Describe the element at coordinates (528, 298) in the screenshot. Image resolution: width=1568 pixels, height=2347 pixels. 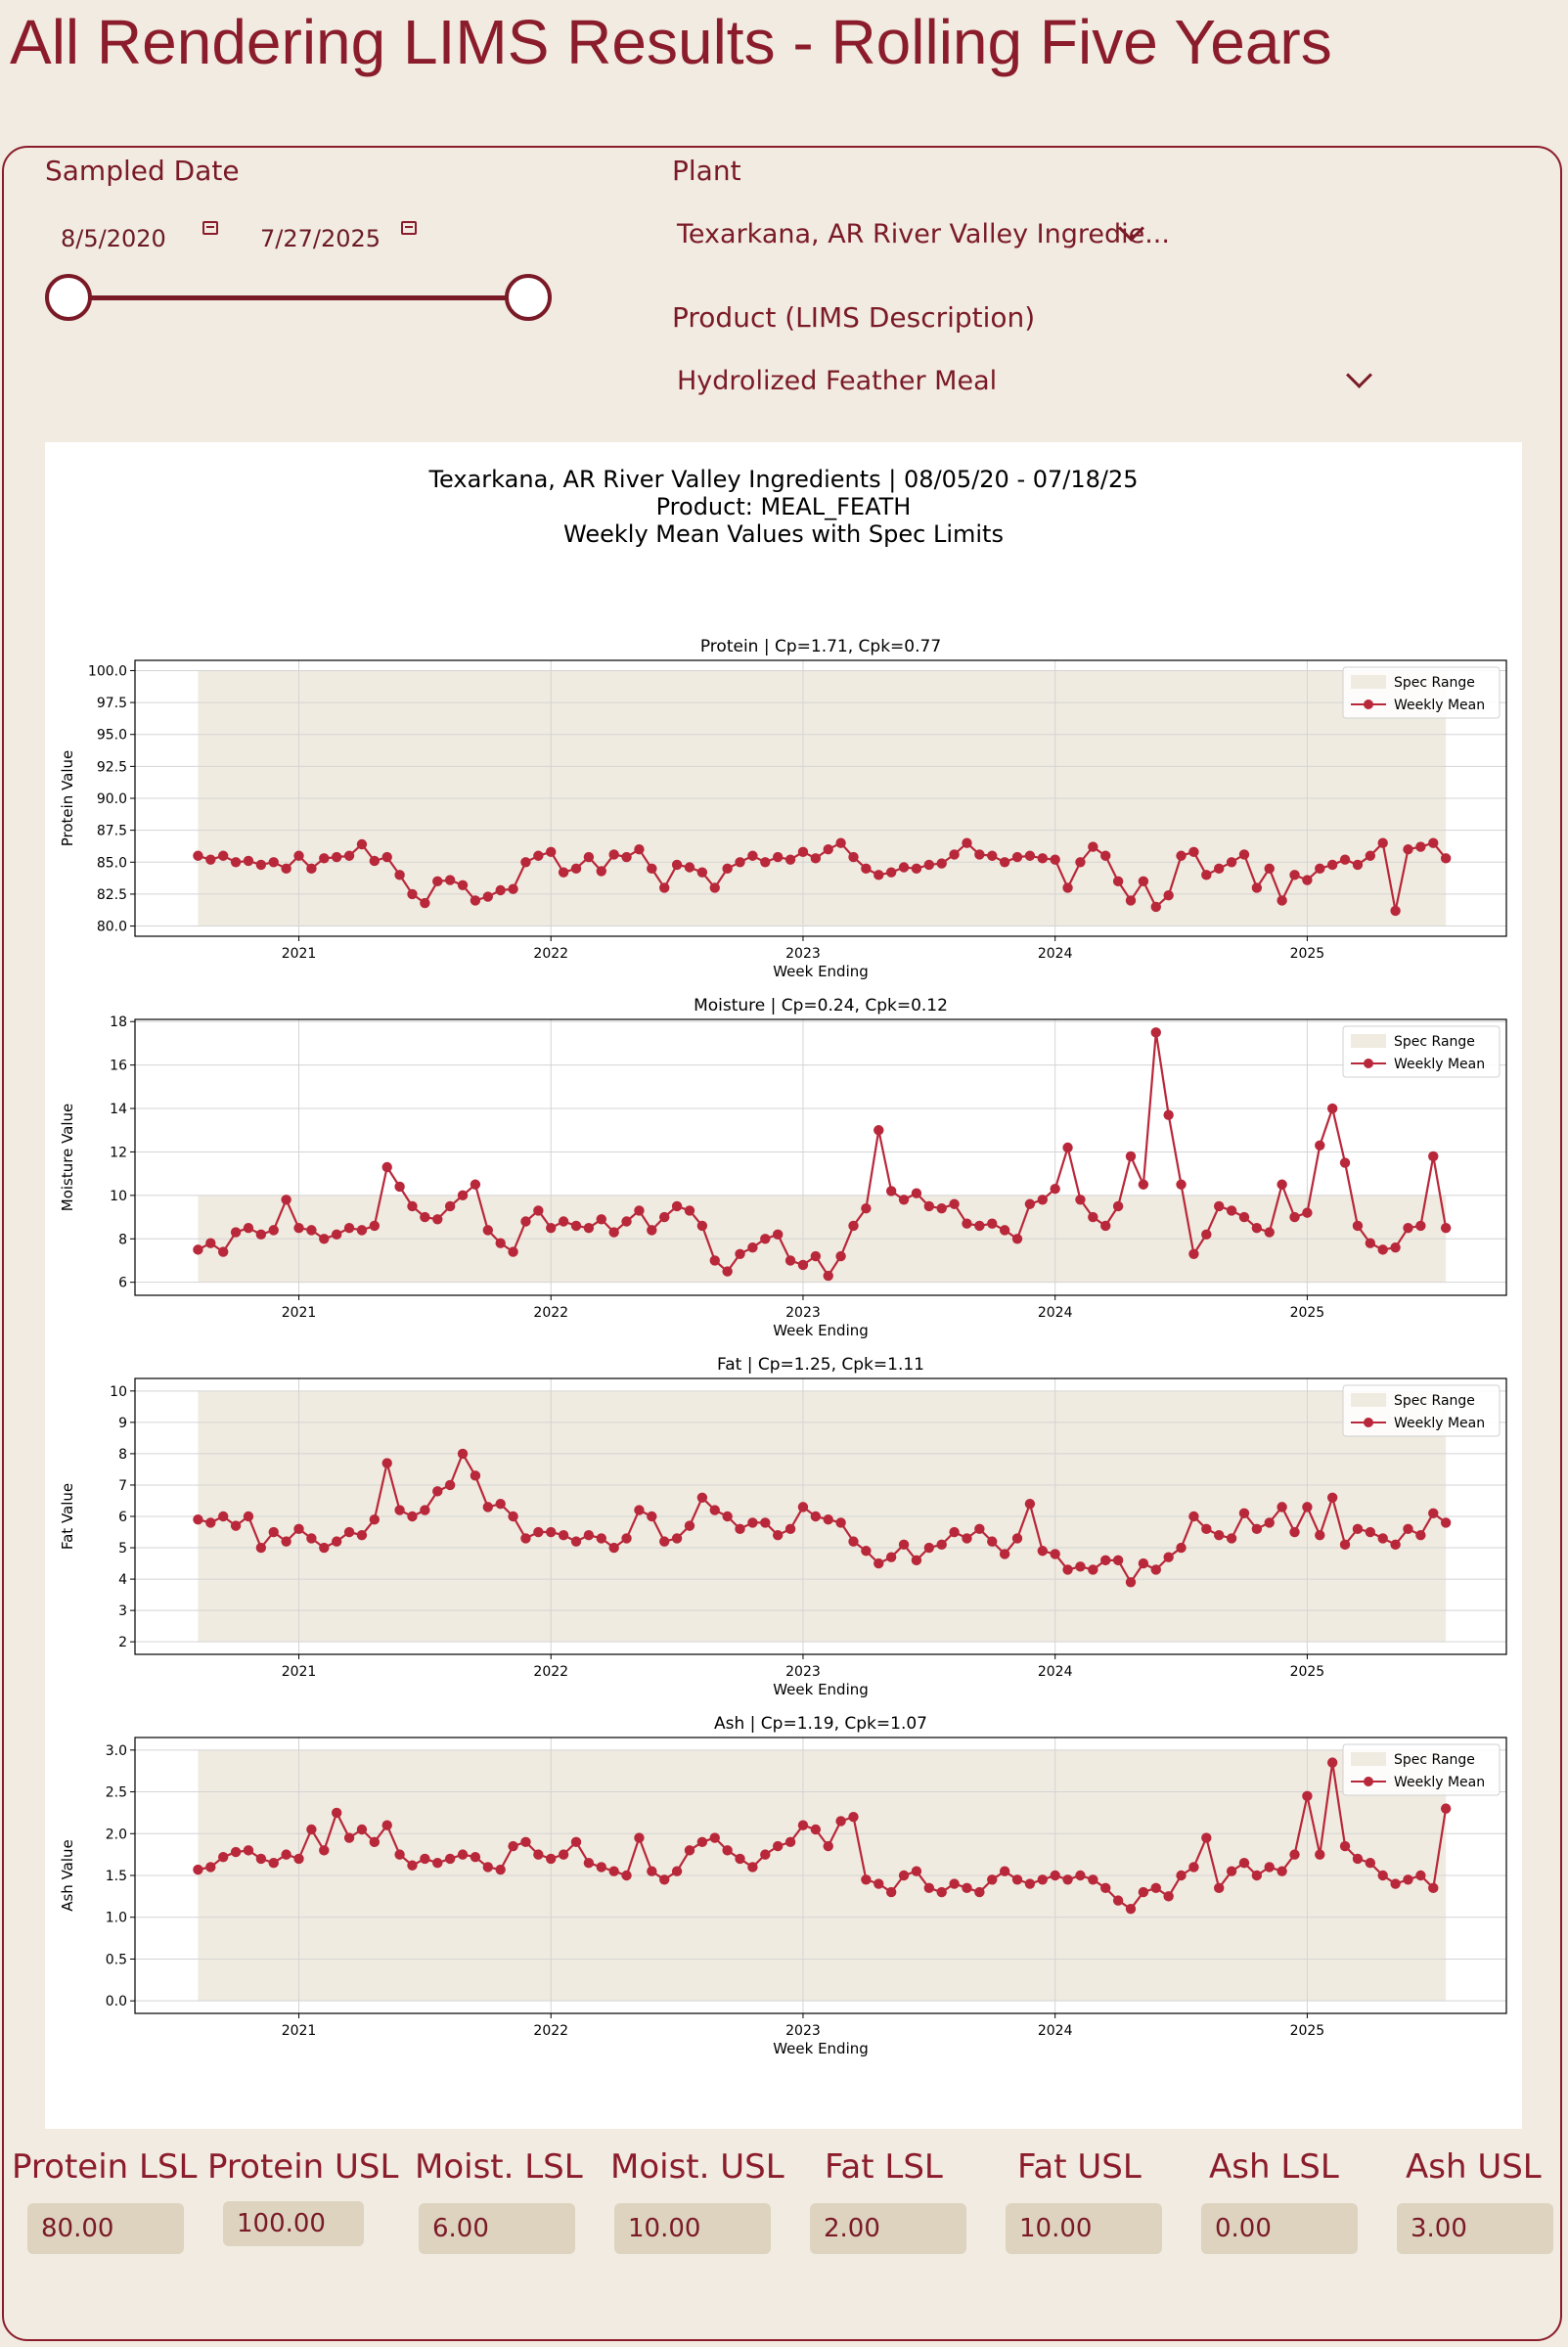
I see `date-range-end-handle` at that location.